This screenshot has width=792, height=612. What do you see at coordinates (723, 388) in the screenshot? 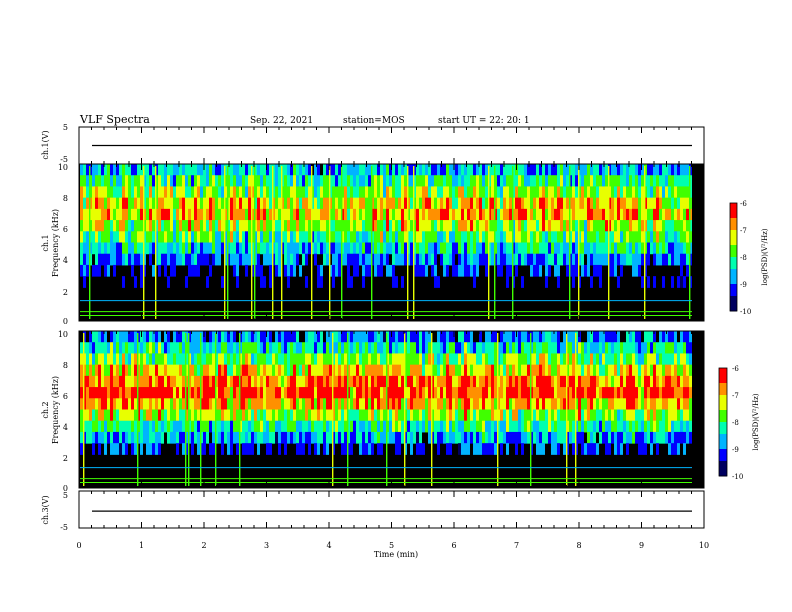
I see `colorbar-step` at bounding box center [723, 388].